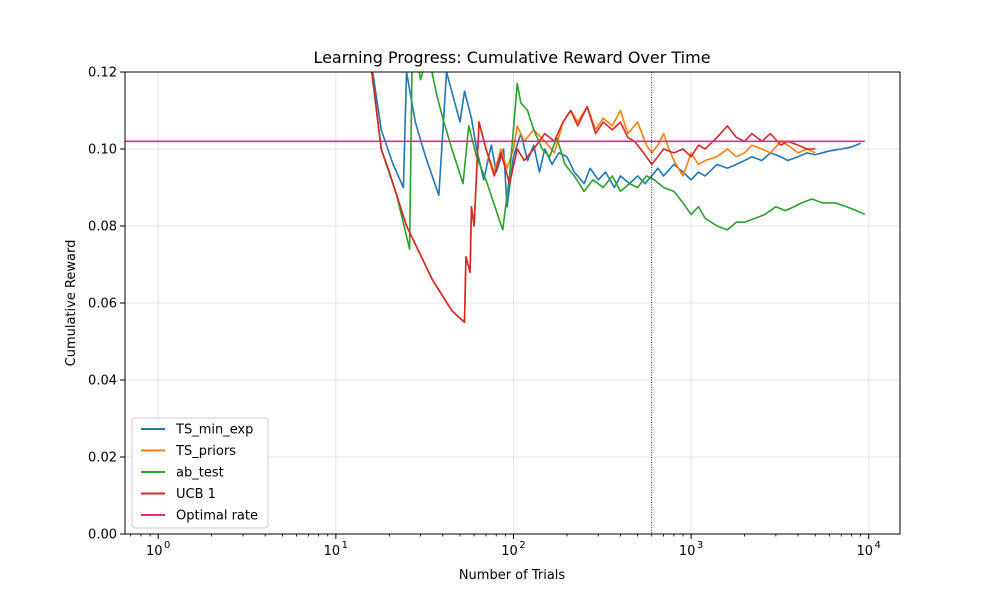 This screenshot has height=600, width=1000. I want to click on x-tick-exponent: 1, so click(345, 545).